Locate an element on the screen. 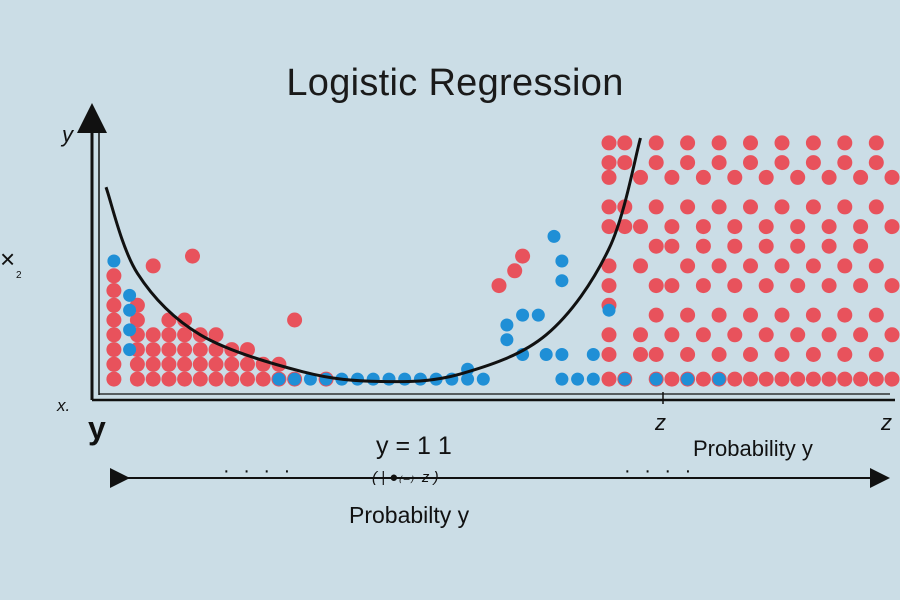 The height and width of the screenshot is (600, 900). y-axis-label-top: y is located at coordinates (67, 134).